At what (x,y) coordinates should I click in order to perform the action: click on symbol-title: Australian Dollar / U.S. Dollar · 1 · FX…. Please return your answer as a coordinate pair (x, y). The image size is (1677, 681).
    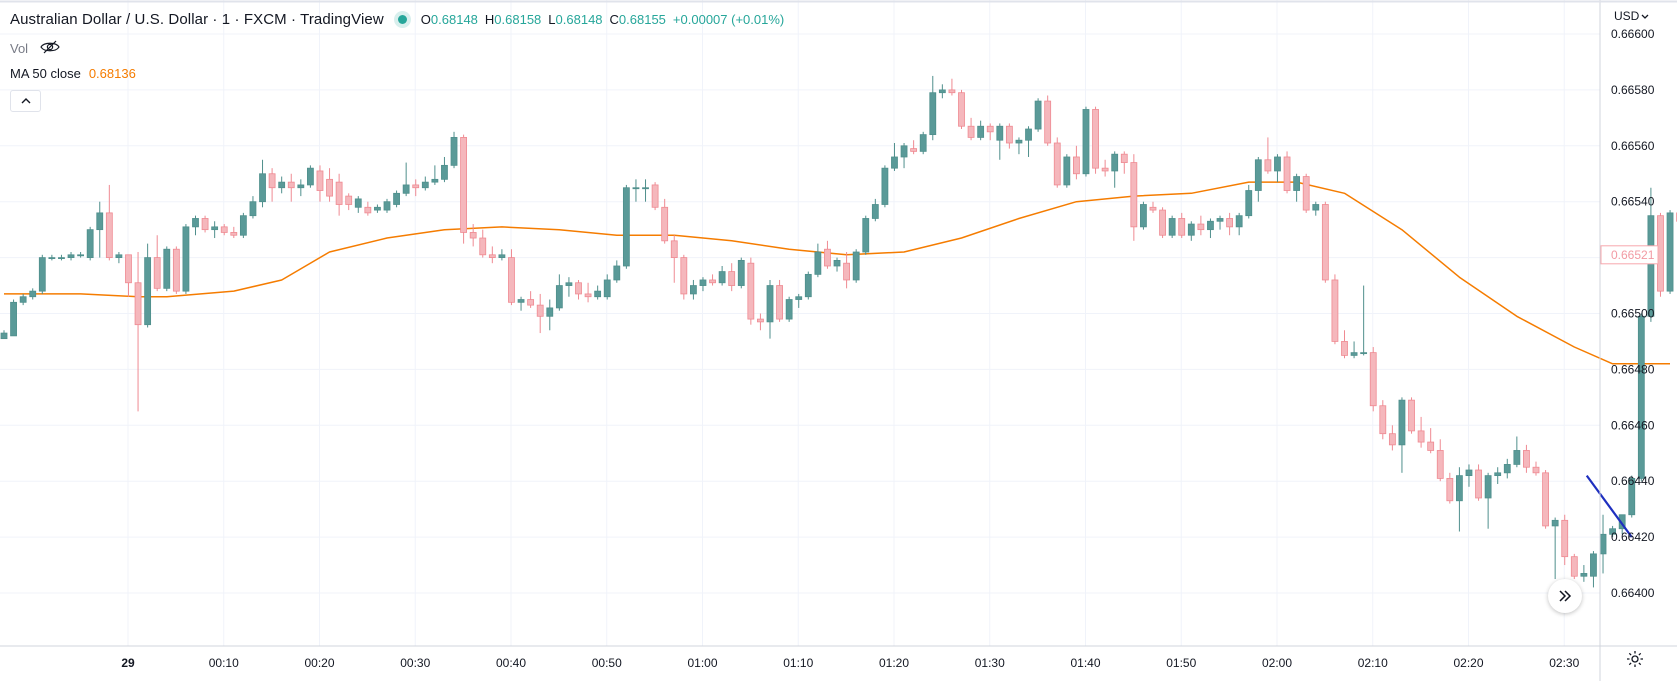
    Looking at the image, I should click on (197, 19).